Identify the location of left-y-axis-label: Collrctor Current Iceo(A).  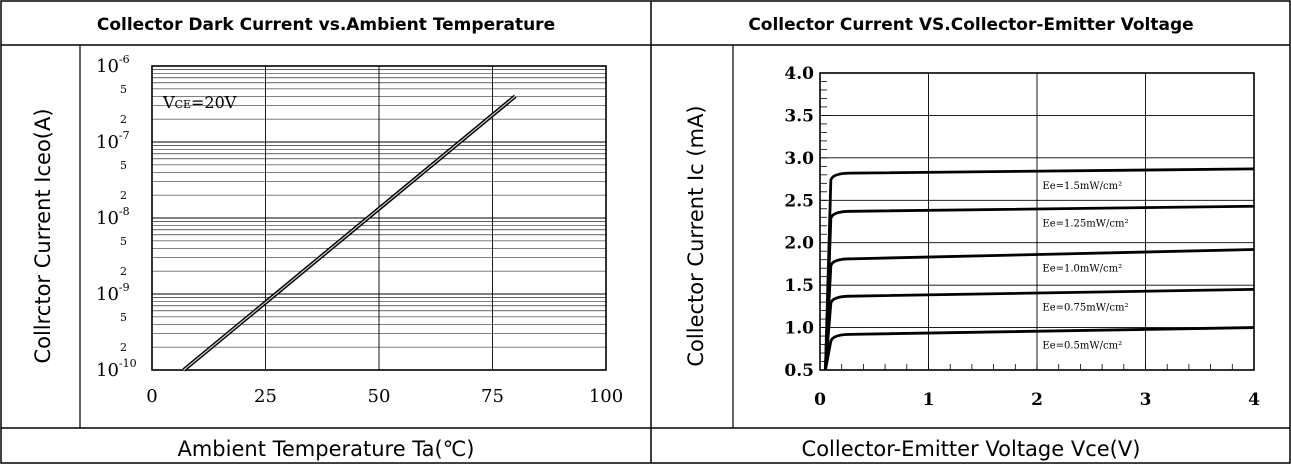
(43, 235).